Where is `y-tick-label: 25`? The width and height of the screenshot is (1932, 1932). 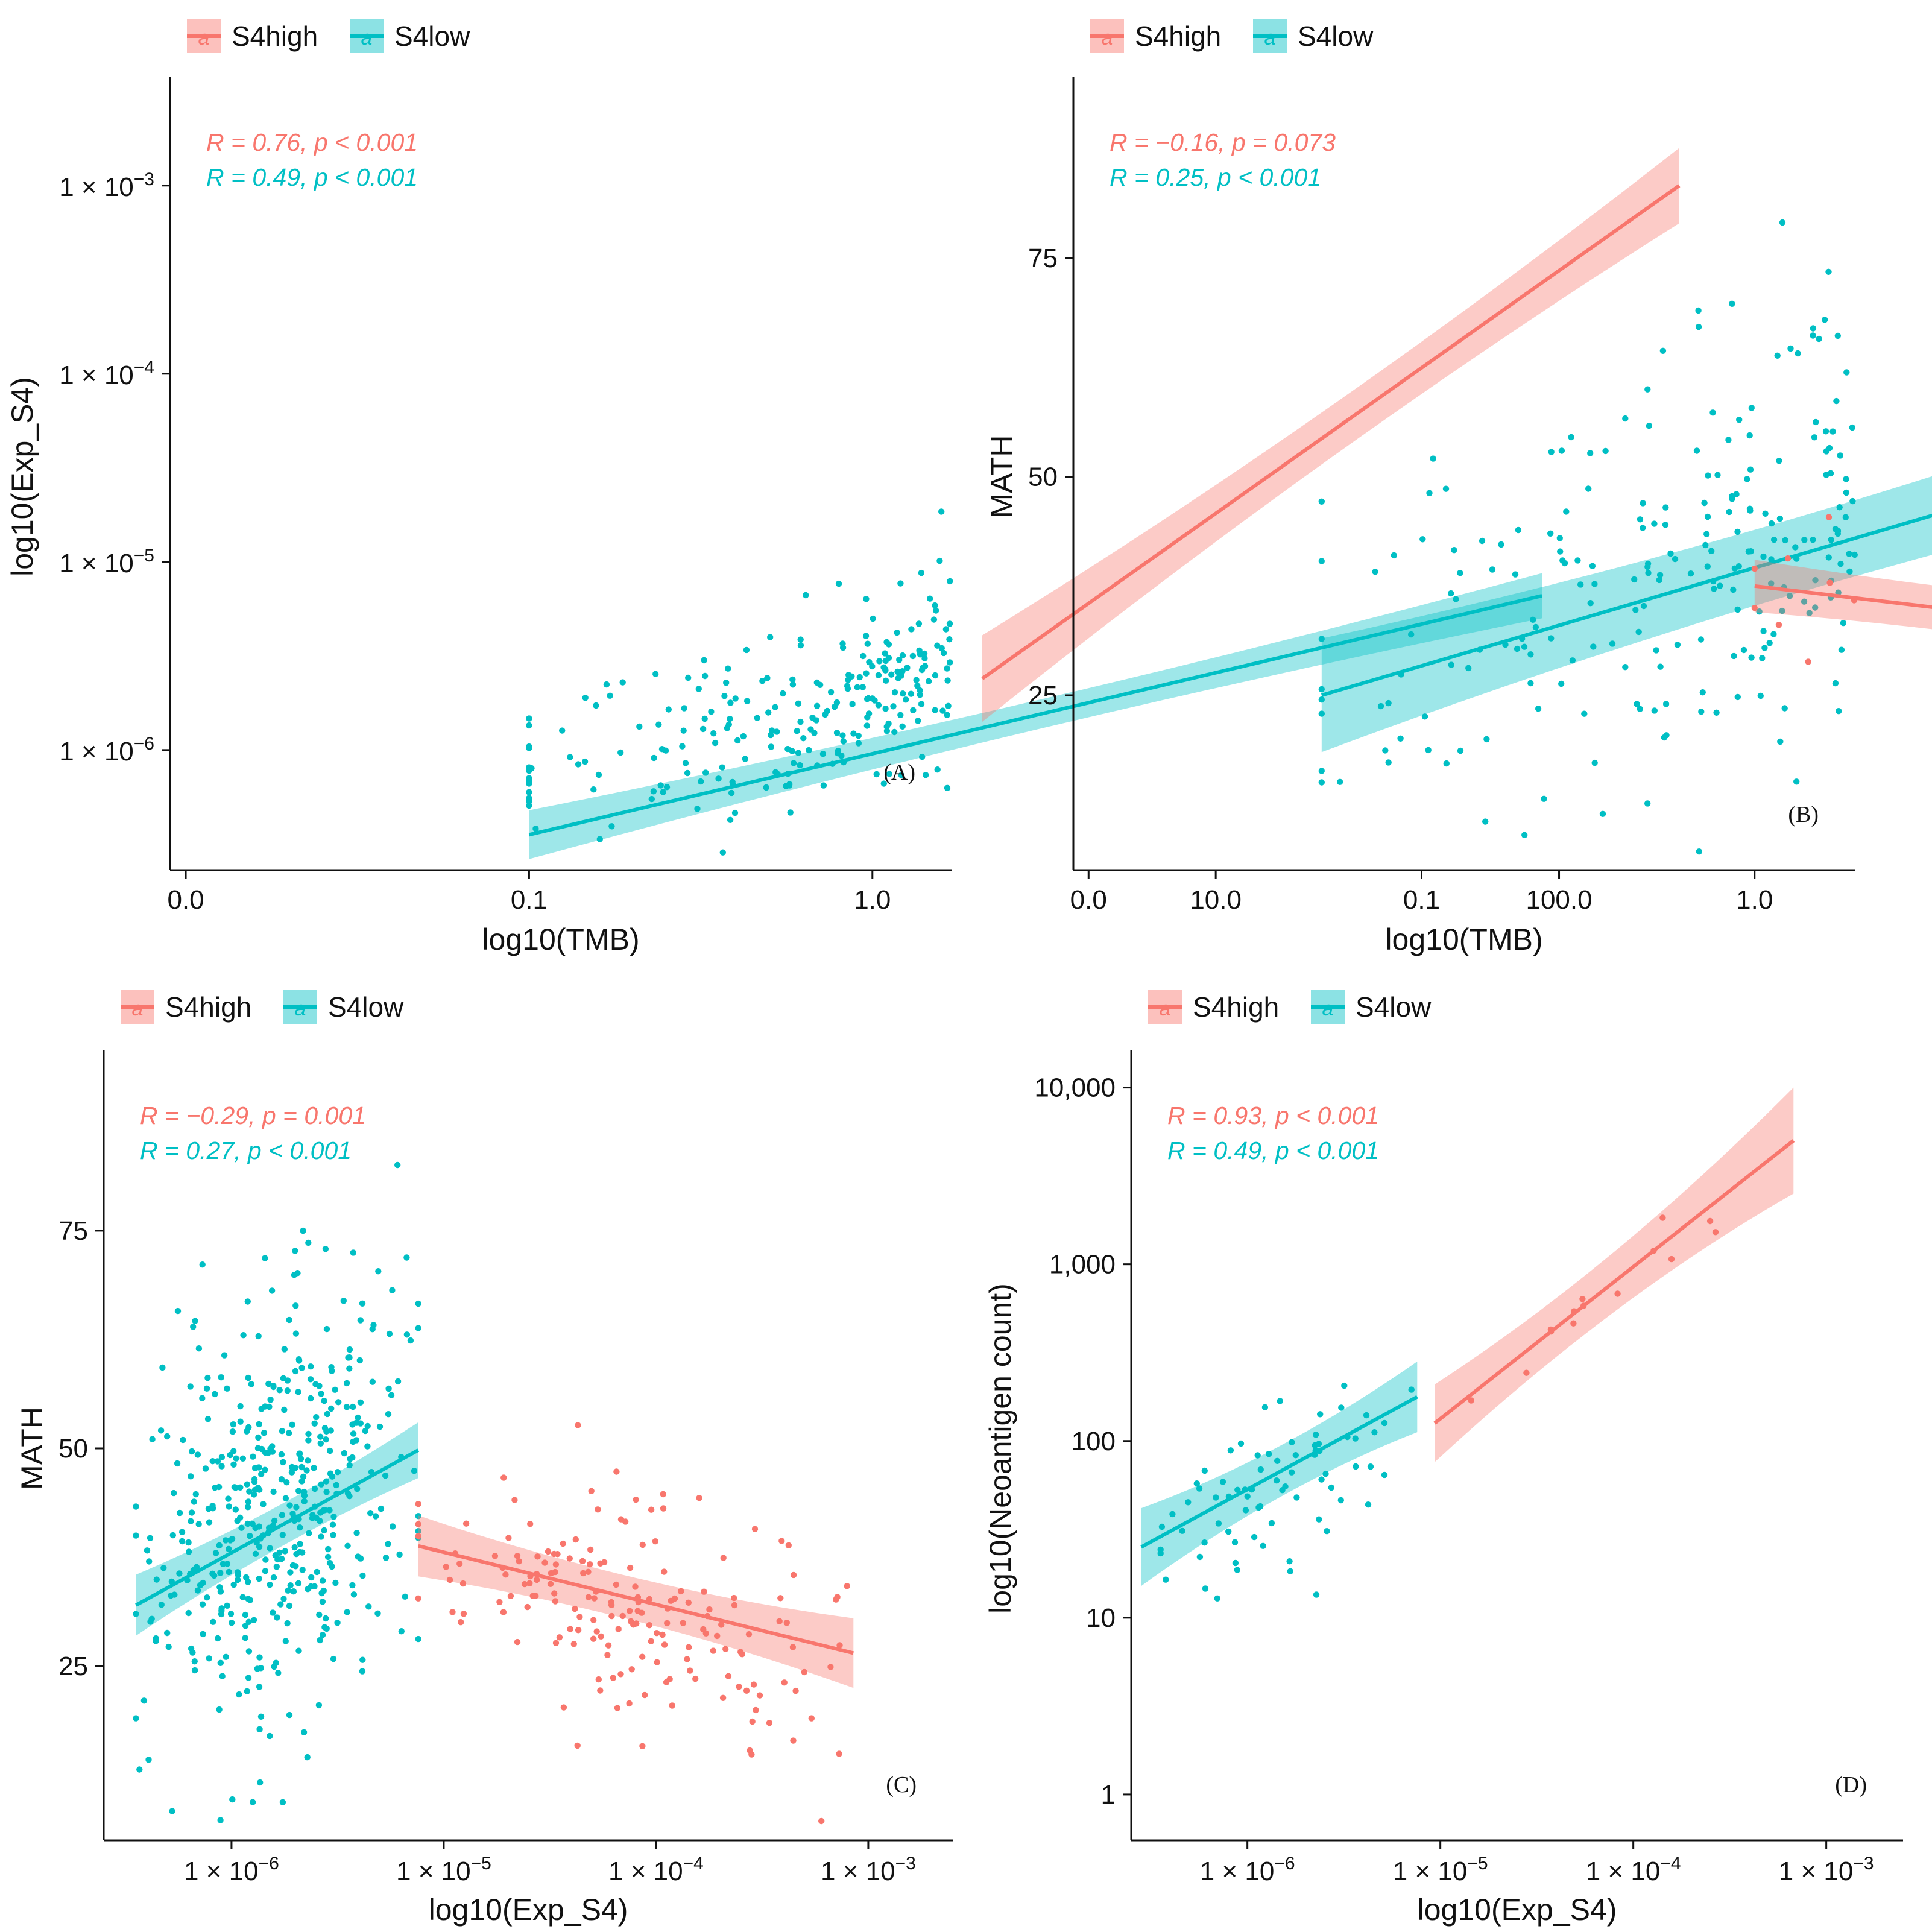 y-tick-label: 25 is located at coordinates (1043, 695).